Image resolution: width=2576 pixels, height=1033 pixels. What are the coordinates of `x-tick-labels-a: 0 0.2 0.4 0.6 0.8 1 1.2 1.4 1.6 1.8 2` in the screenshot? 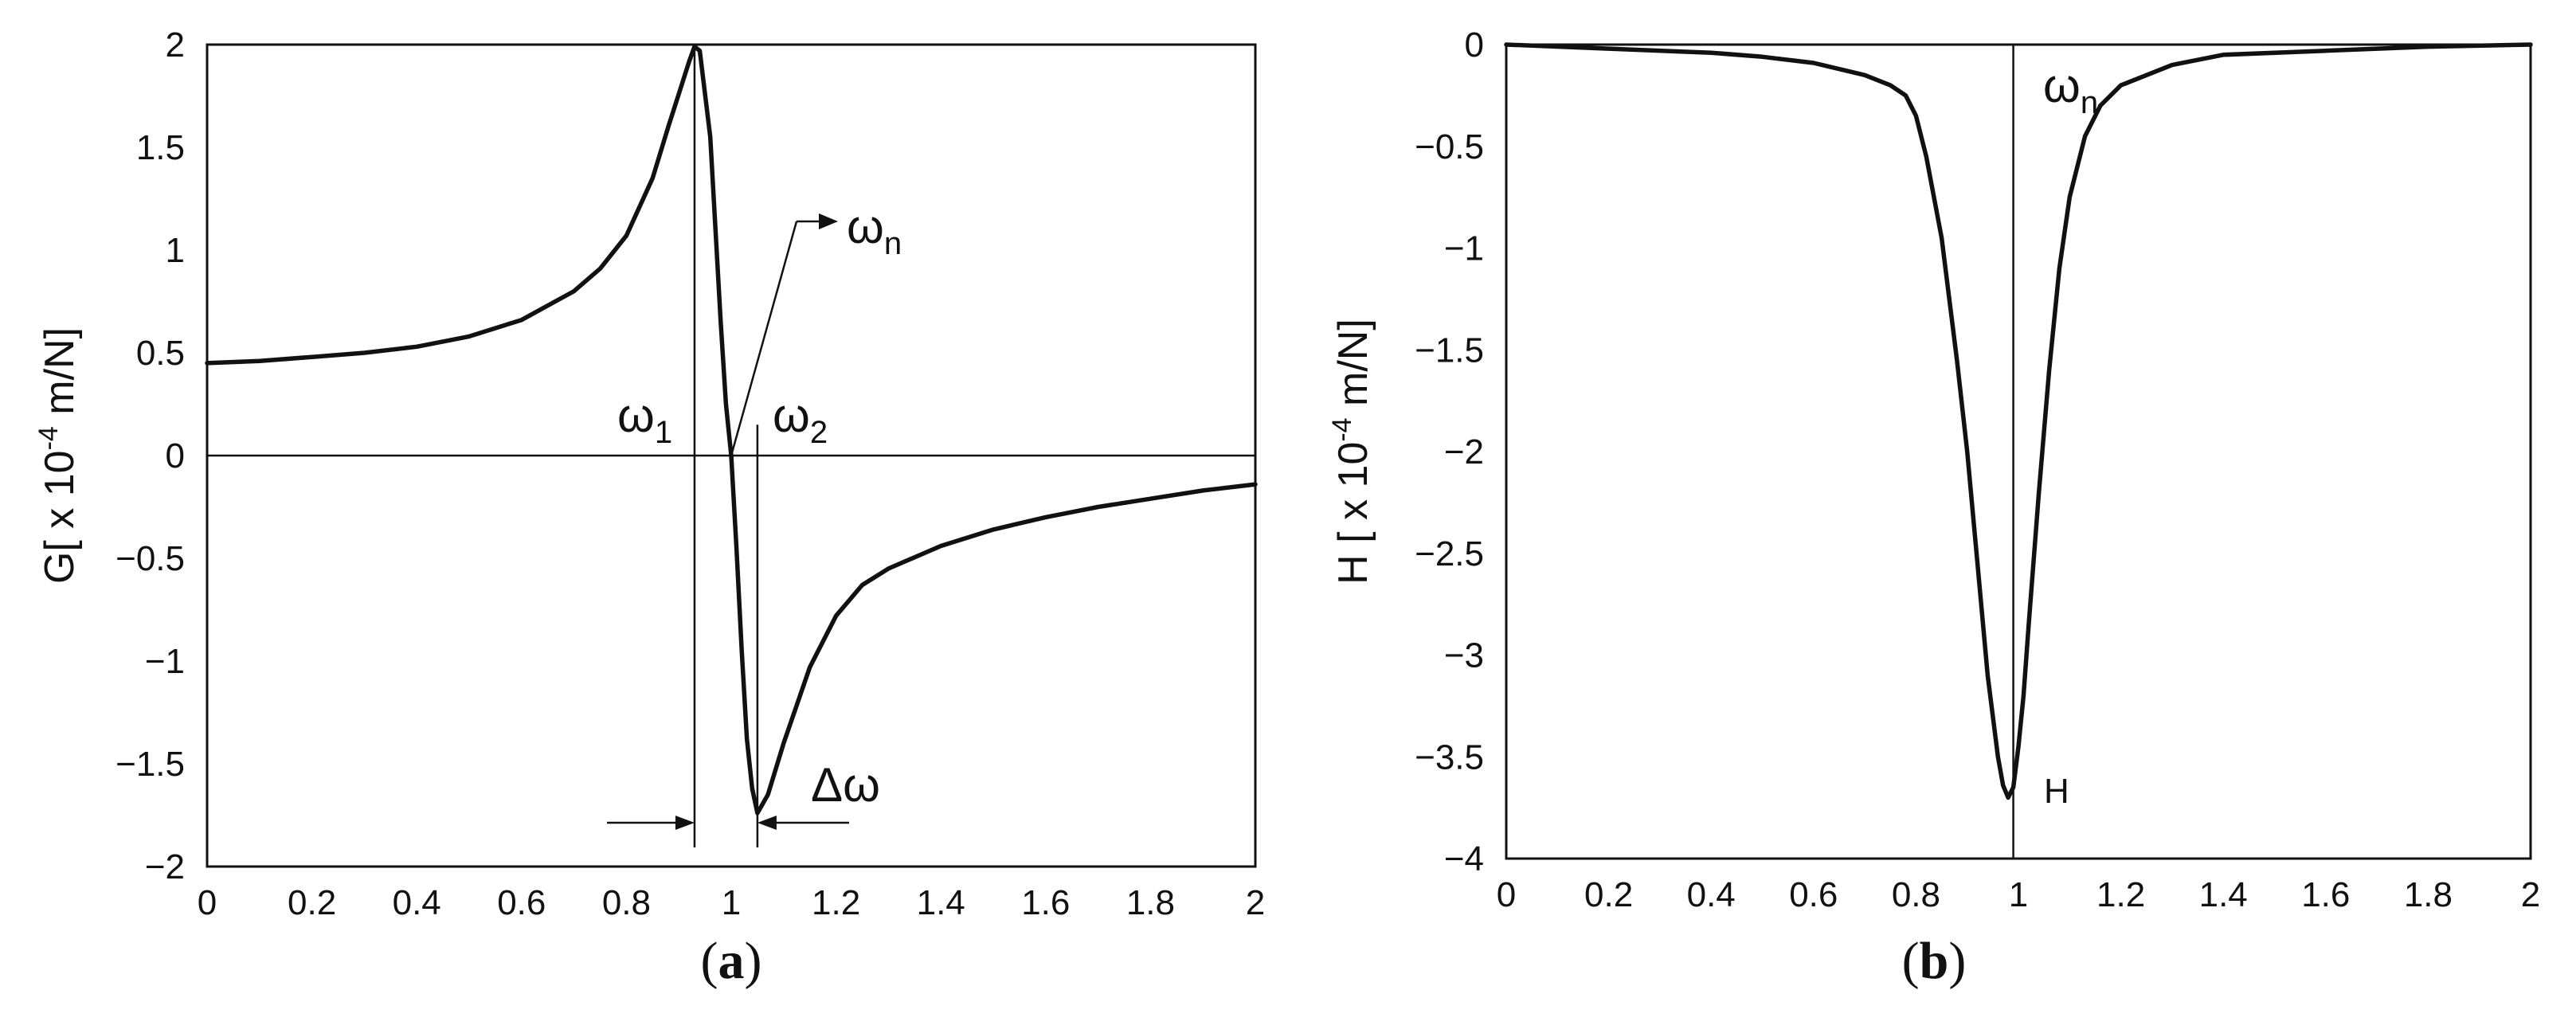 It's located at (731, 902).